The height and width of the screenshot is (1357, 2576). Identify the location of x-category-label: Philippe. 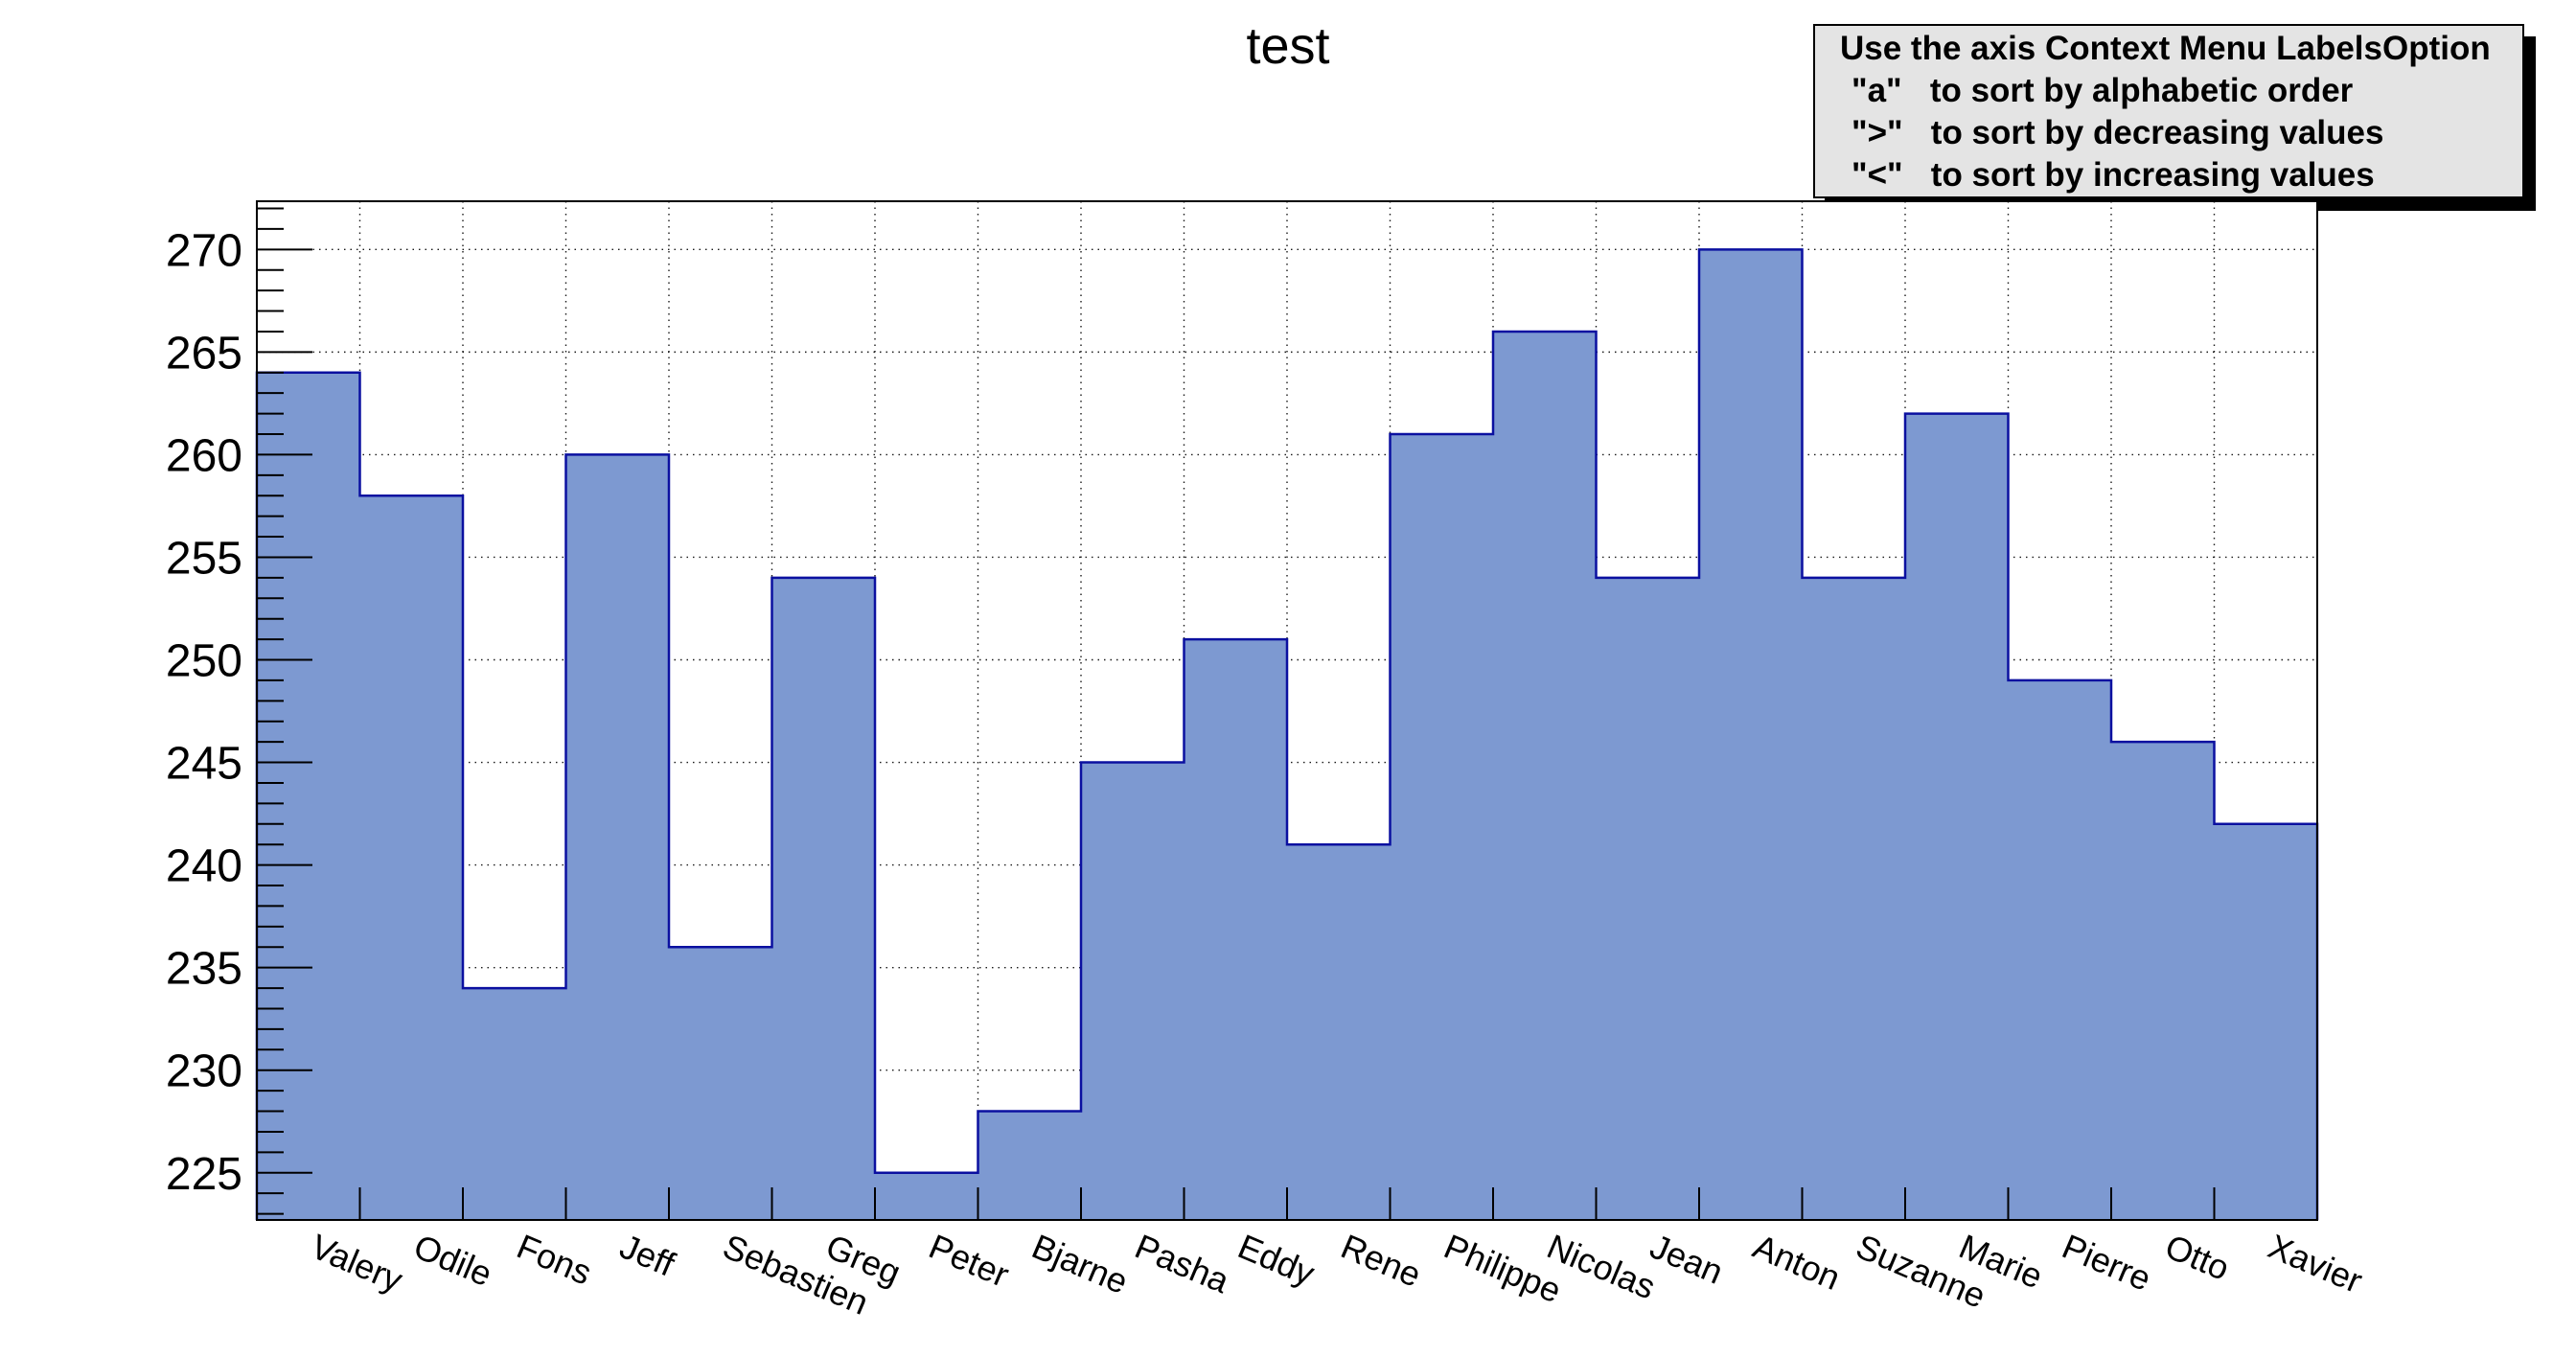
(1502, 1269).